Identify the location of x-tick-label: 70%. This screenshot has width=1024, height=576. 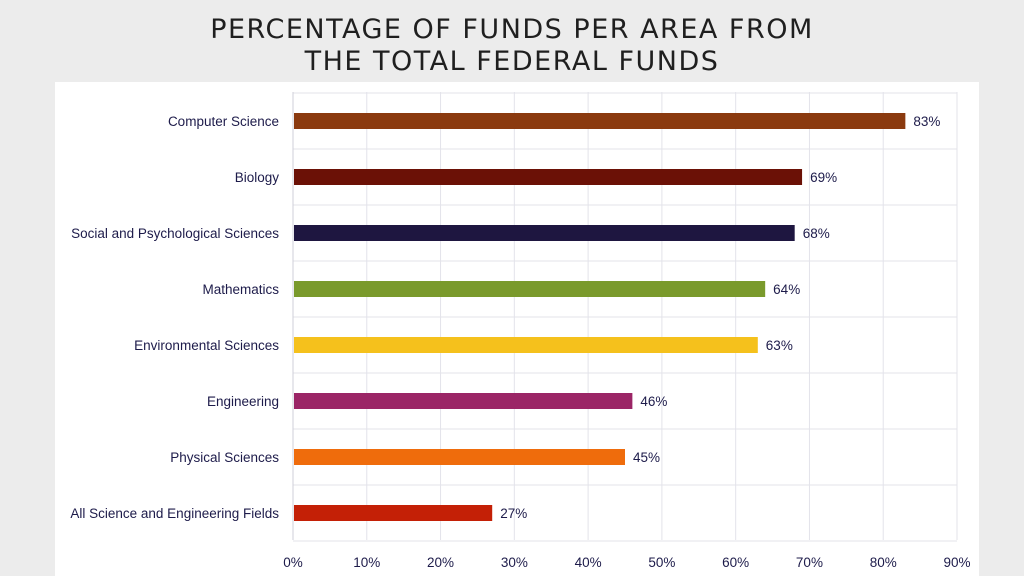
(809, 562).